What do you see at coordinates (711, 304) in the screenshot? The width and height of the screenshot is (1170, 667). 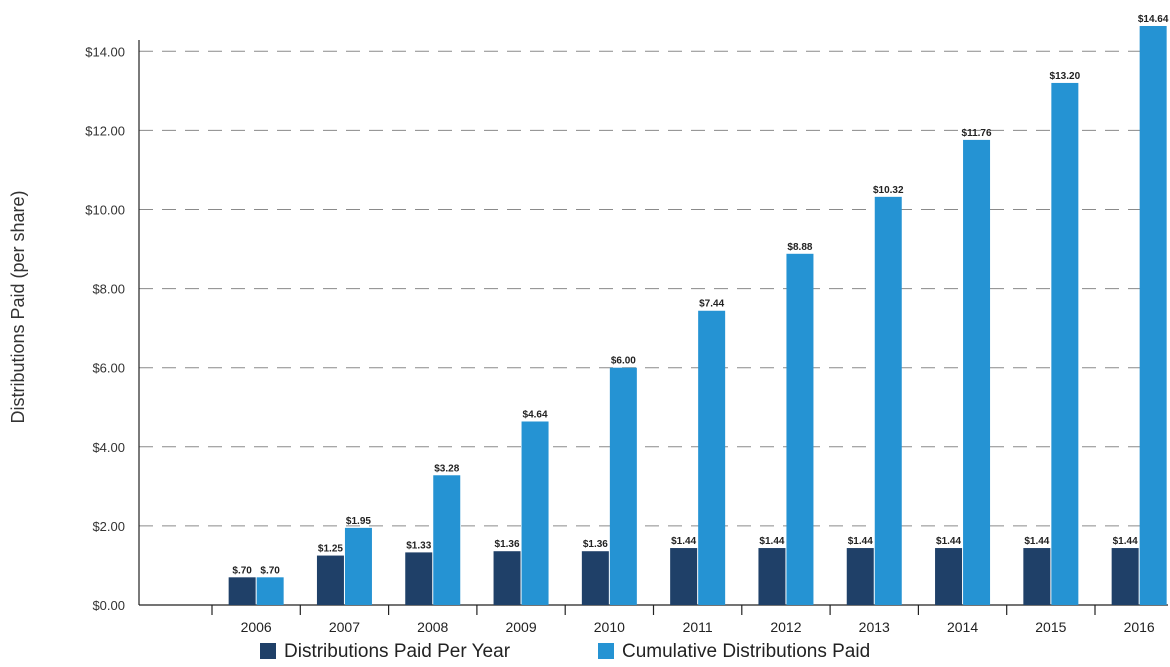 I see `data-label-cumulative: $7.44` at bounding box center [711, 304].